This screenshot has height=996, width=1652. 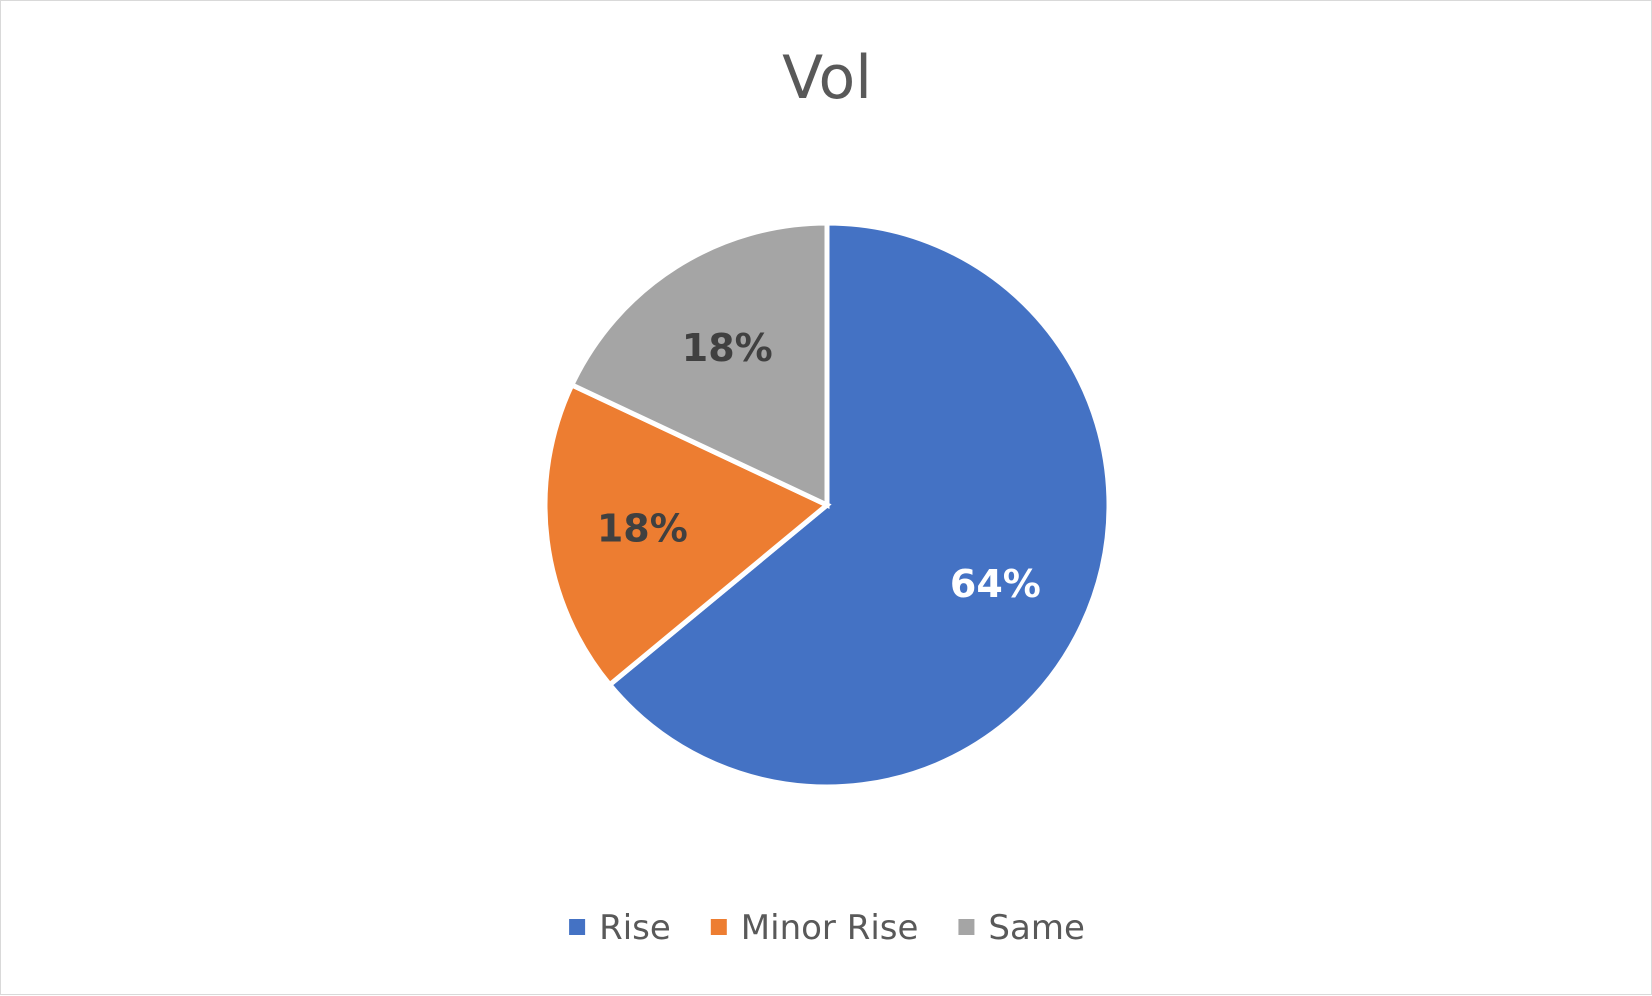 I want to click on legend-label-rise: Rise, so click(x=635, y=928).